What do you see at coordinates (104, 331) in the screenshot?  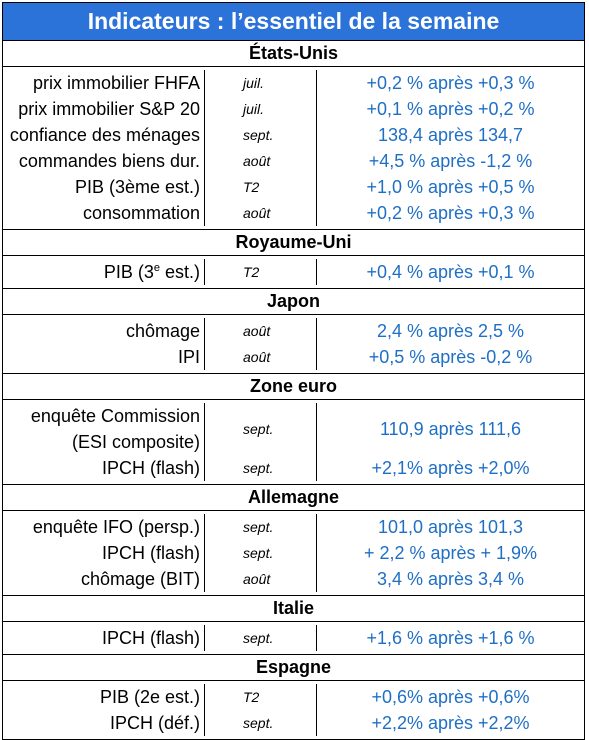 I see `indicator-label: chômage` at bounding box center [104, 331].